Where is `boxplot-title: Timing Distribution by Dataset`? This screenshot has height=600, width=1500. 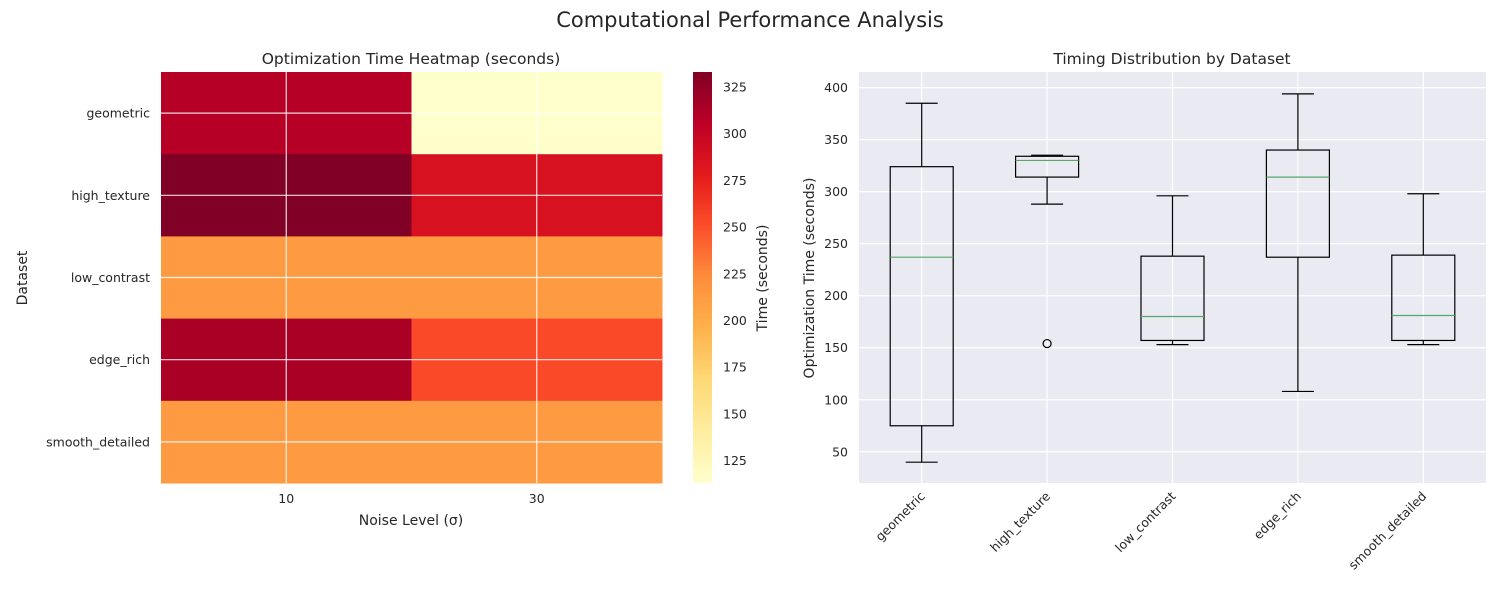 boxplot-title: Timing Distribution by Dataset is located at coordinates (1171, 59).